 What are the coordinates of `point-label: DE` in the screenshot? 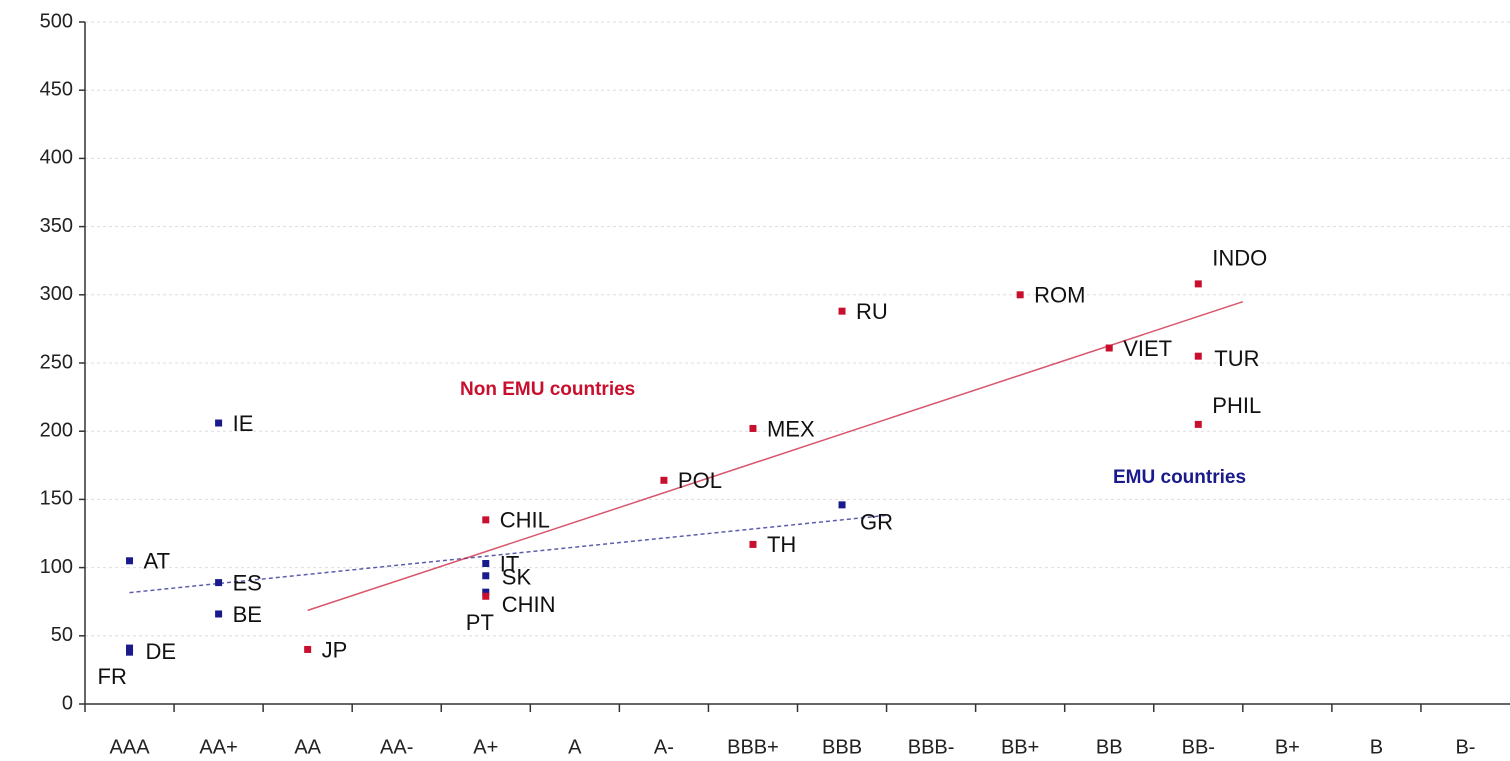 It's located at (161, 651).